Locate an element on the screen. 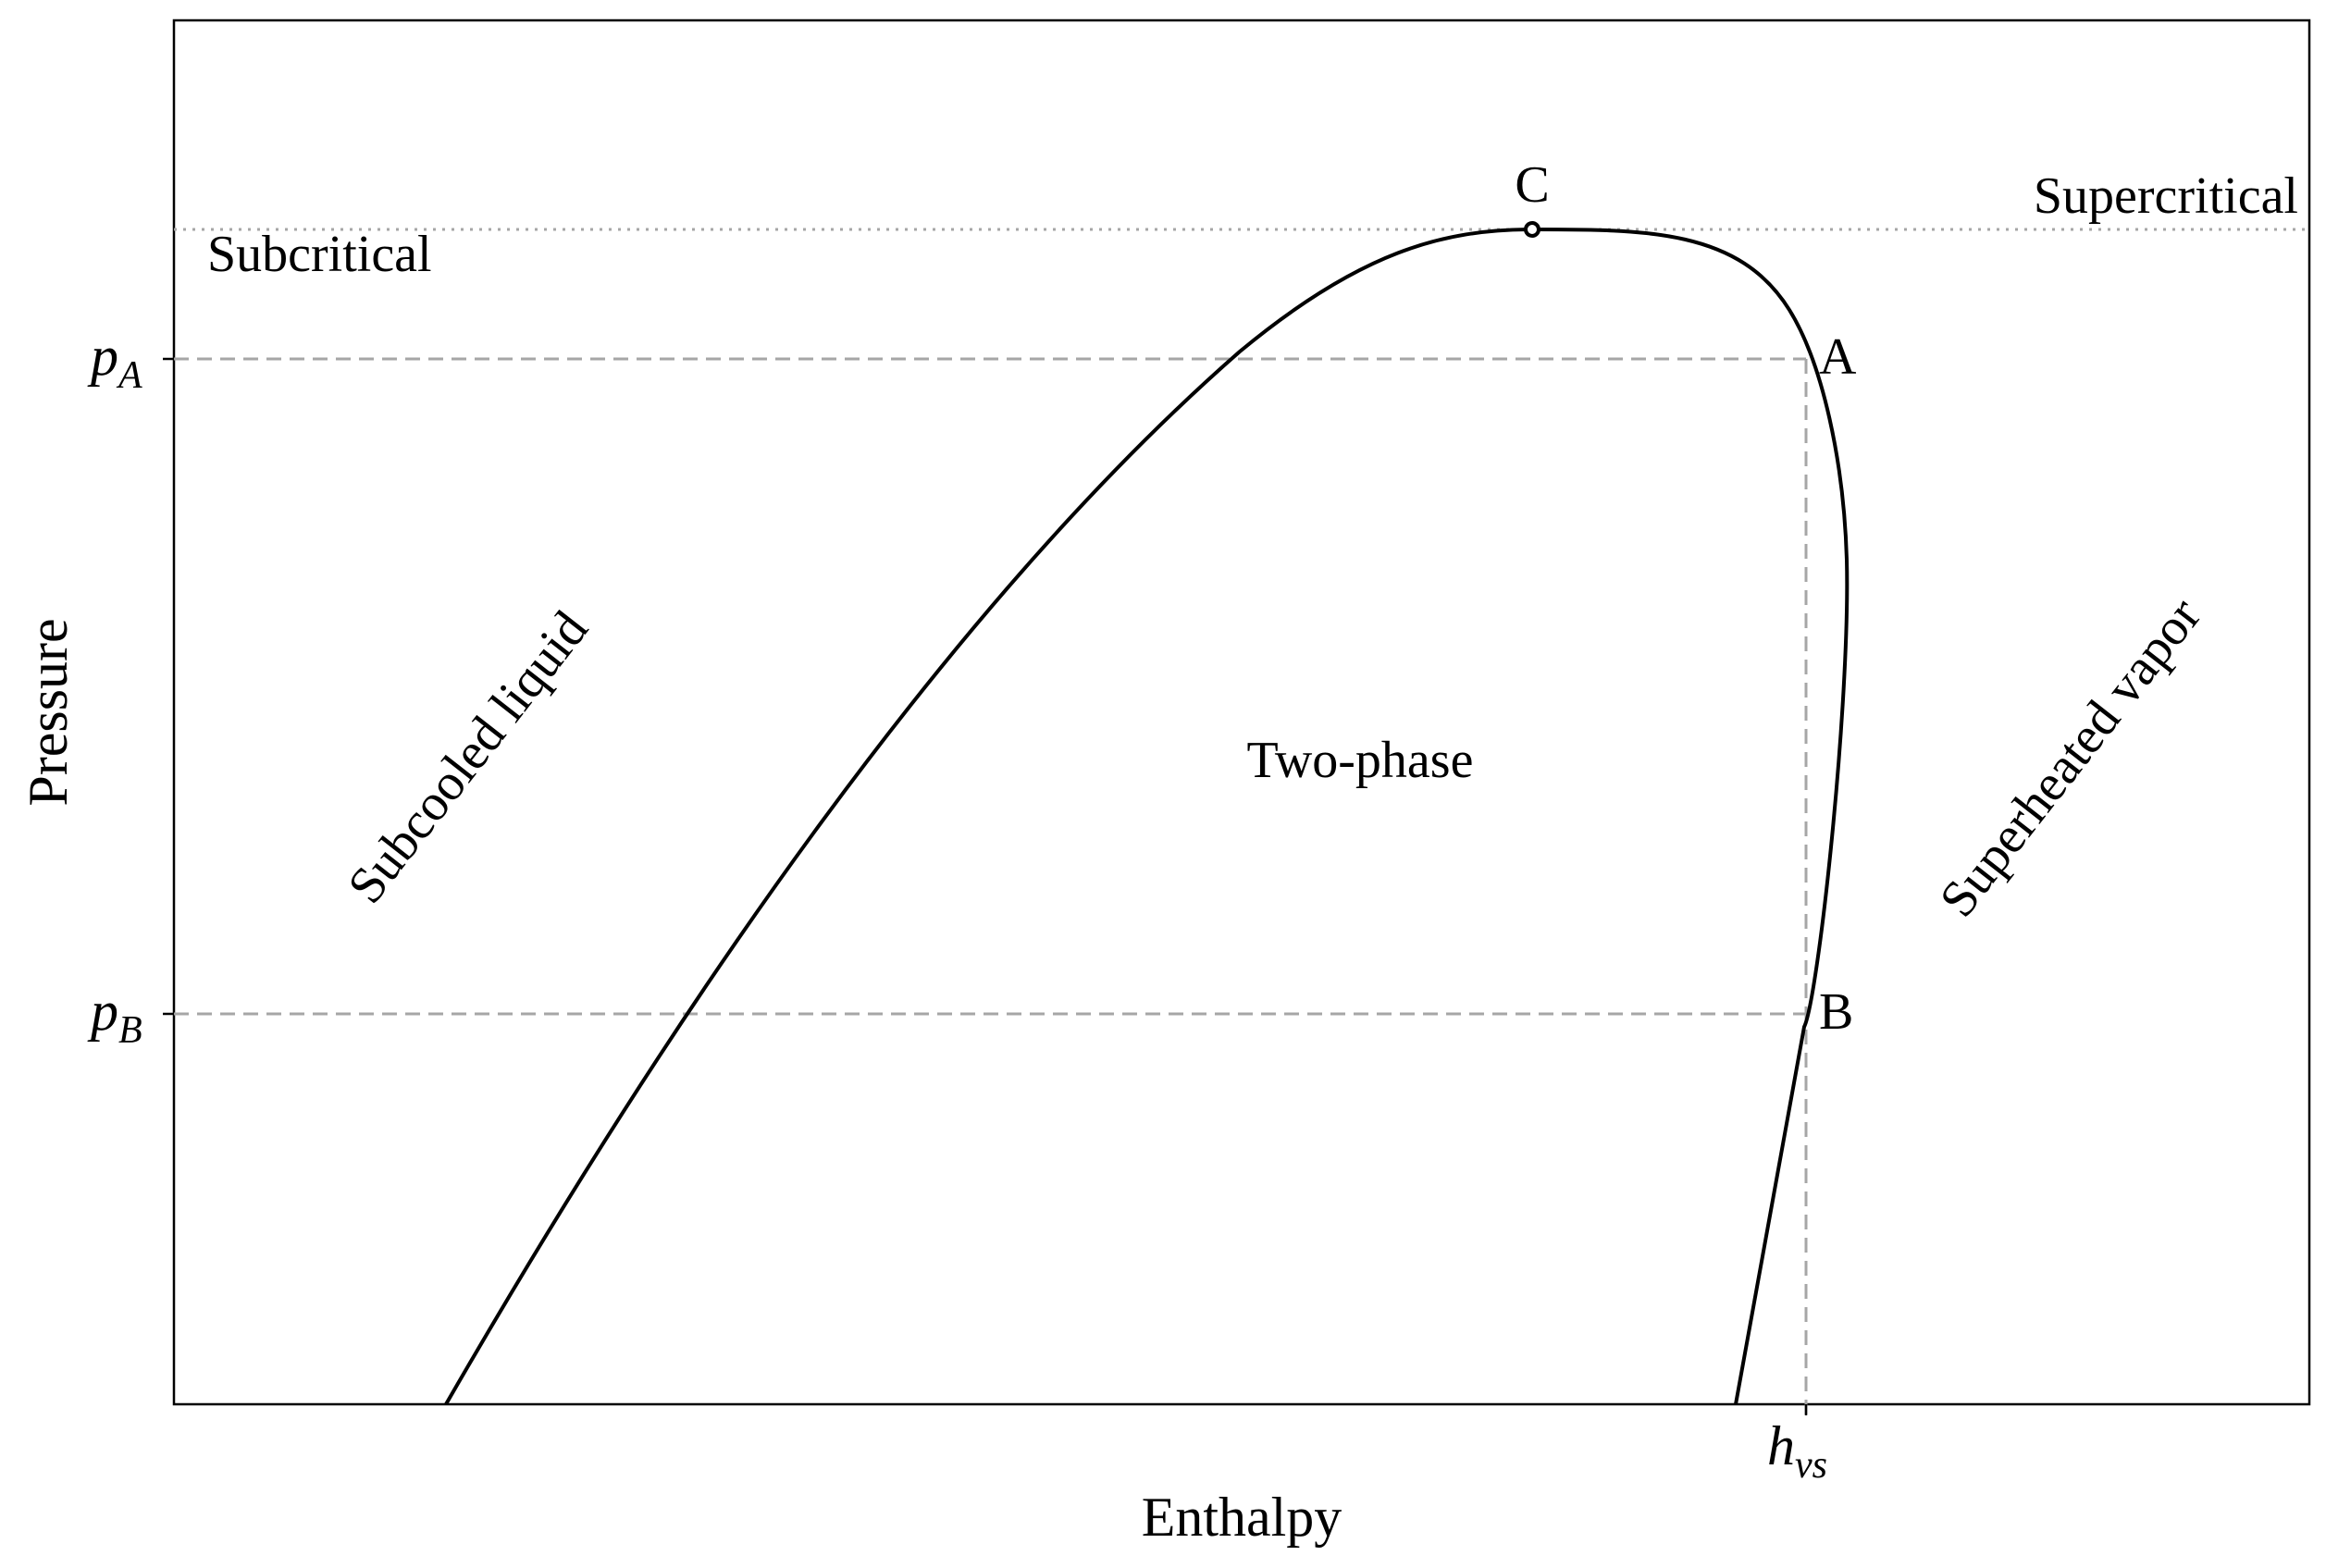  tick-label-pB: pB is located at coordinates (114, 1016).